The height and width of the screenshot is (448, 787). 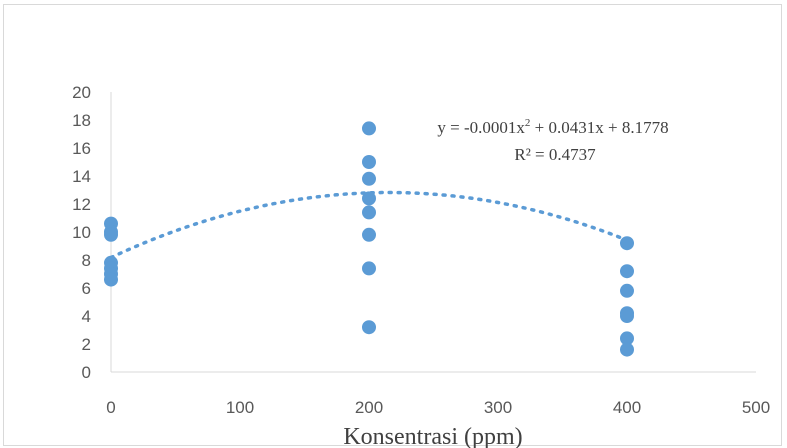 I want to click on y-axis-ticks: 0 2 4 6 8 10 12 14 16 18 20, so click(x=81, y=232).